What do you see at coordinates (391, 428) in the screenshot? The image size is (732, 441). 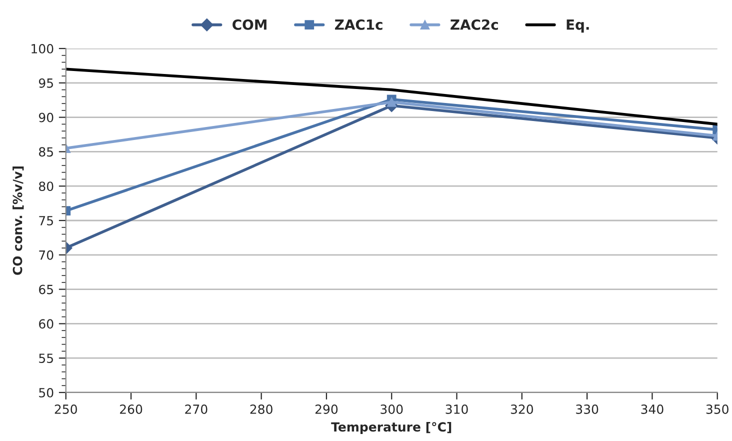 I see `x-axis-title: Temperature [°C]` at bounding box center [391, 428].